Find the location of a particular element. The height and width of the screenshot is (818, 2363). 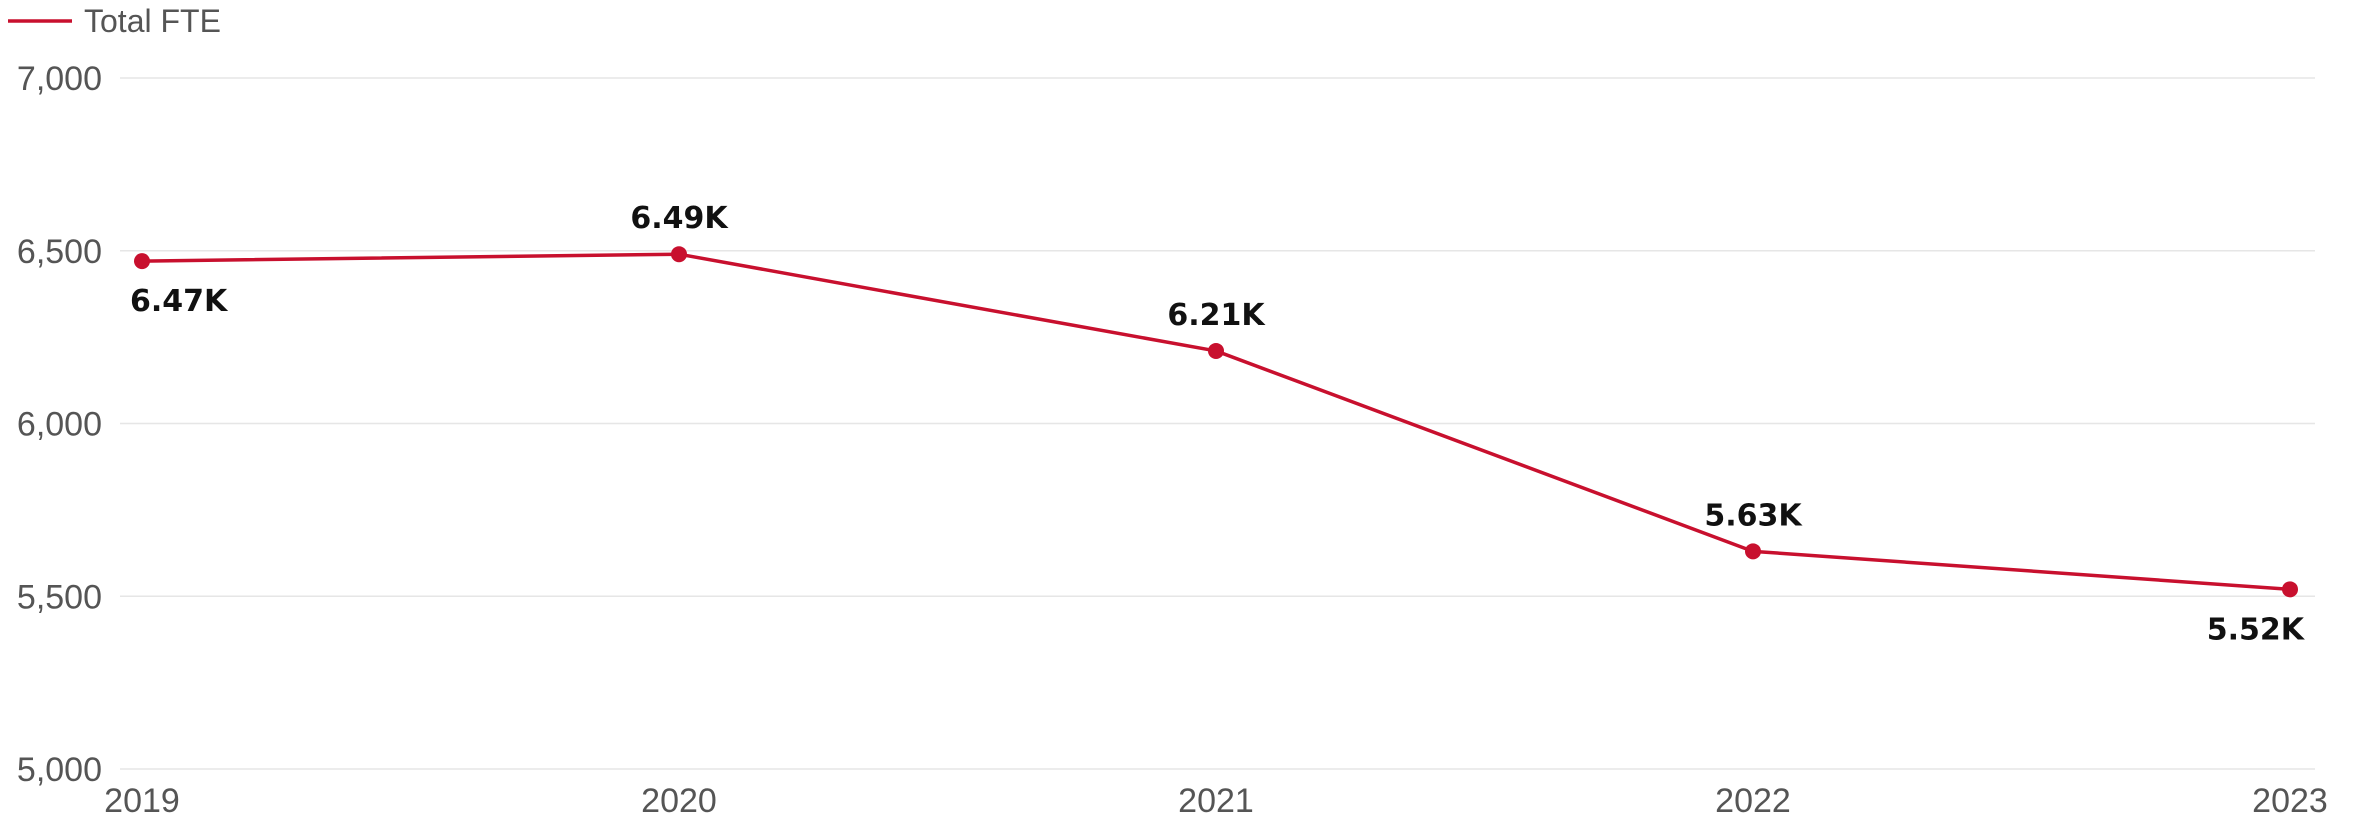

legend-label-total-fte: Total FTE is located at coordinates (152, 21).